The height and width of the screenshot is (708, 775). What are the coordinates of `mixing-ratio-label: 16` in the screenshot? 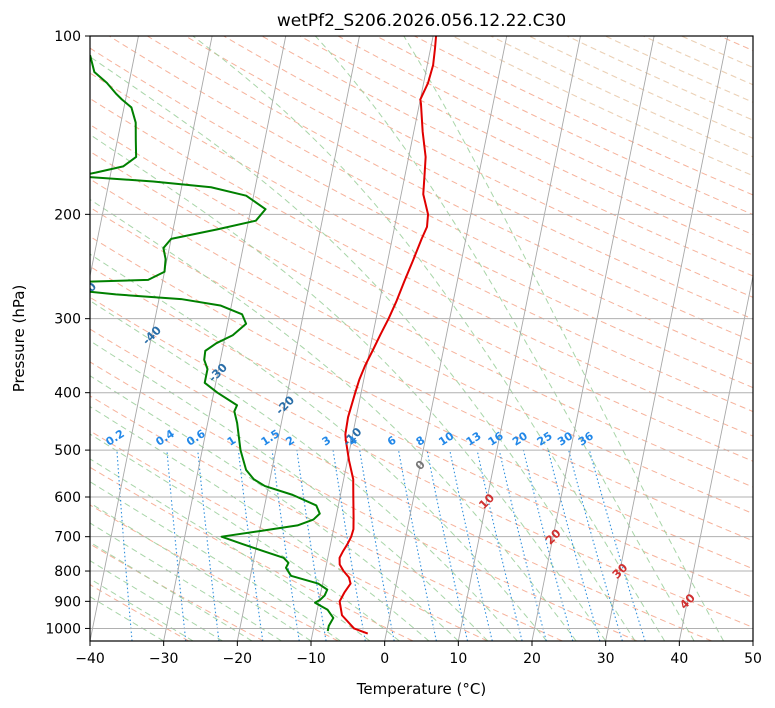 It's located at (496, 438).